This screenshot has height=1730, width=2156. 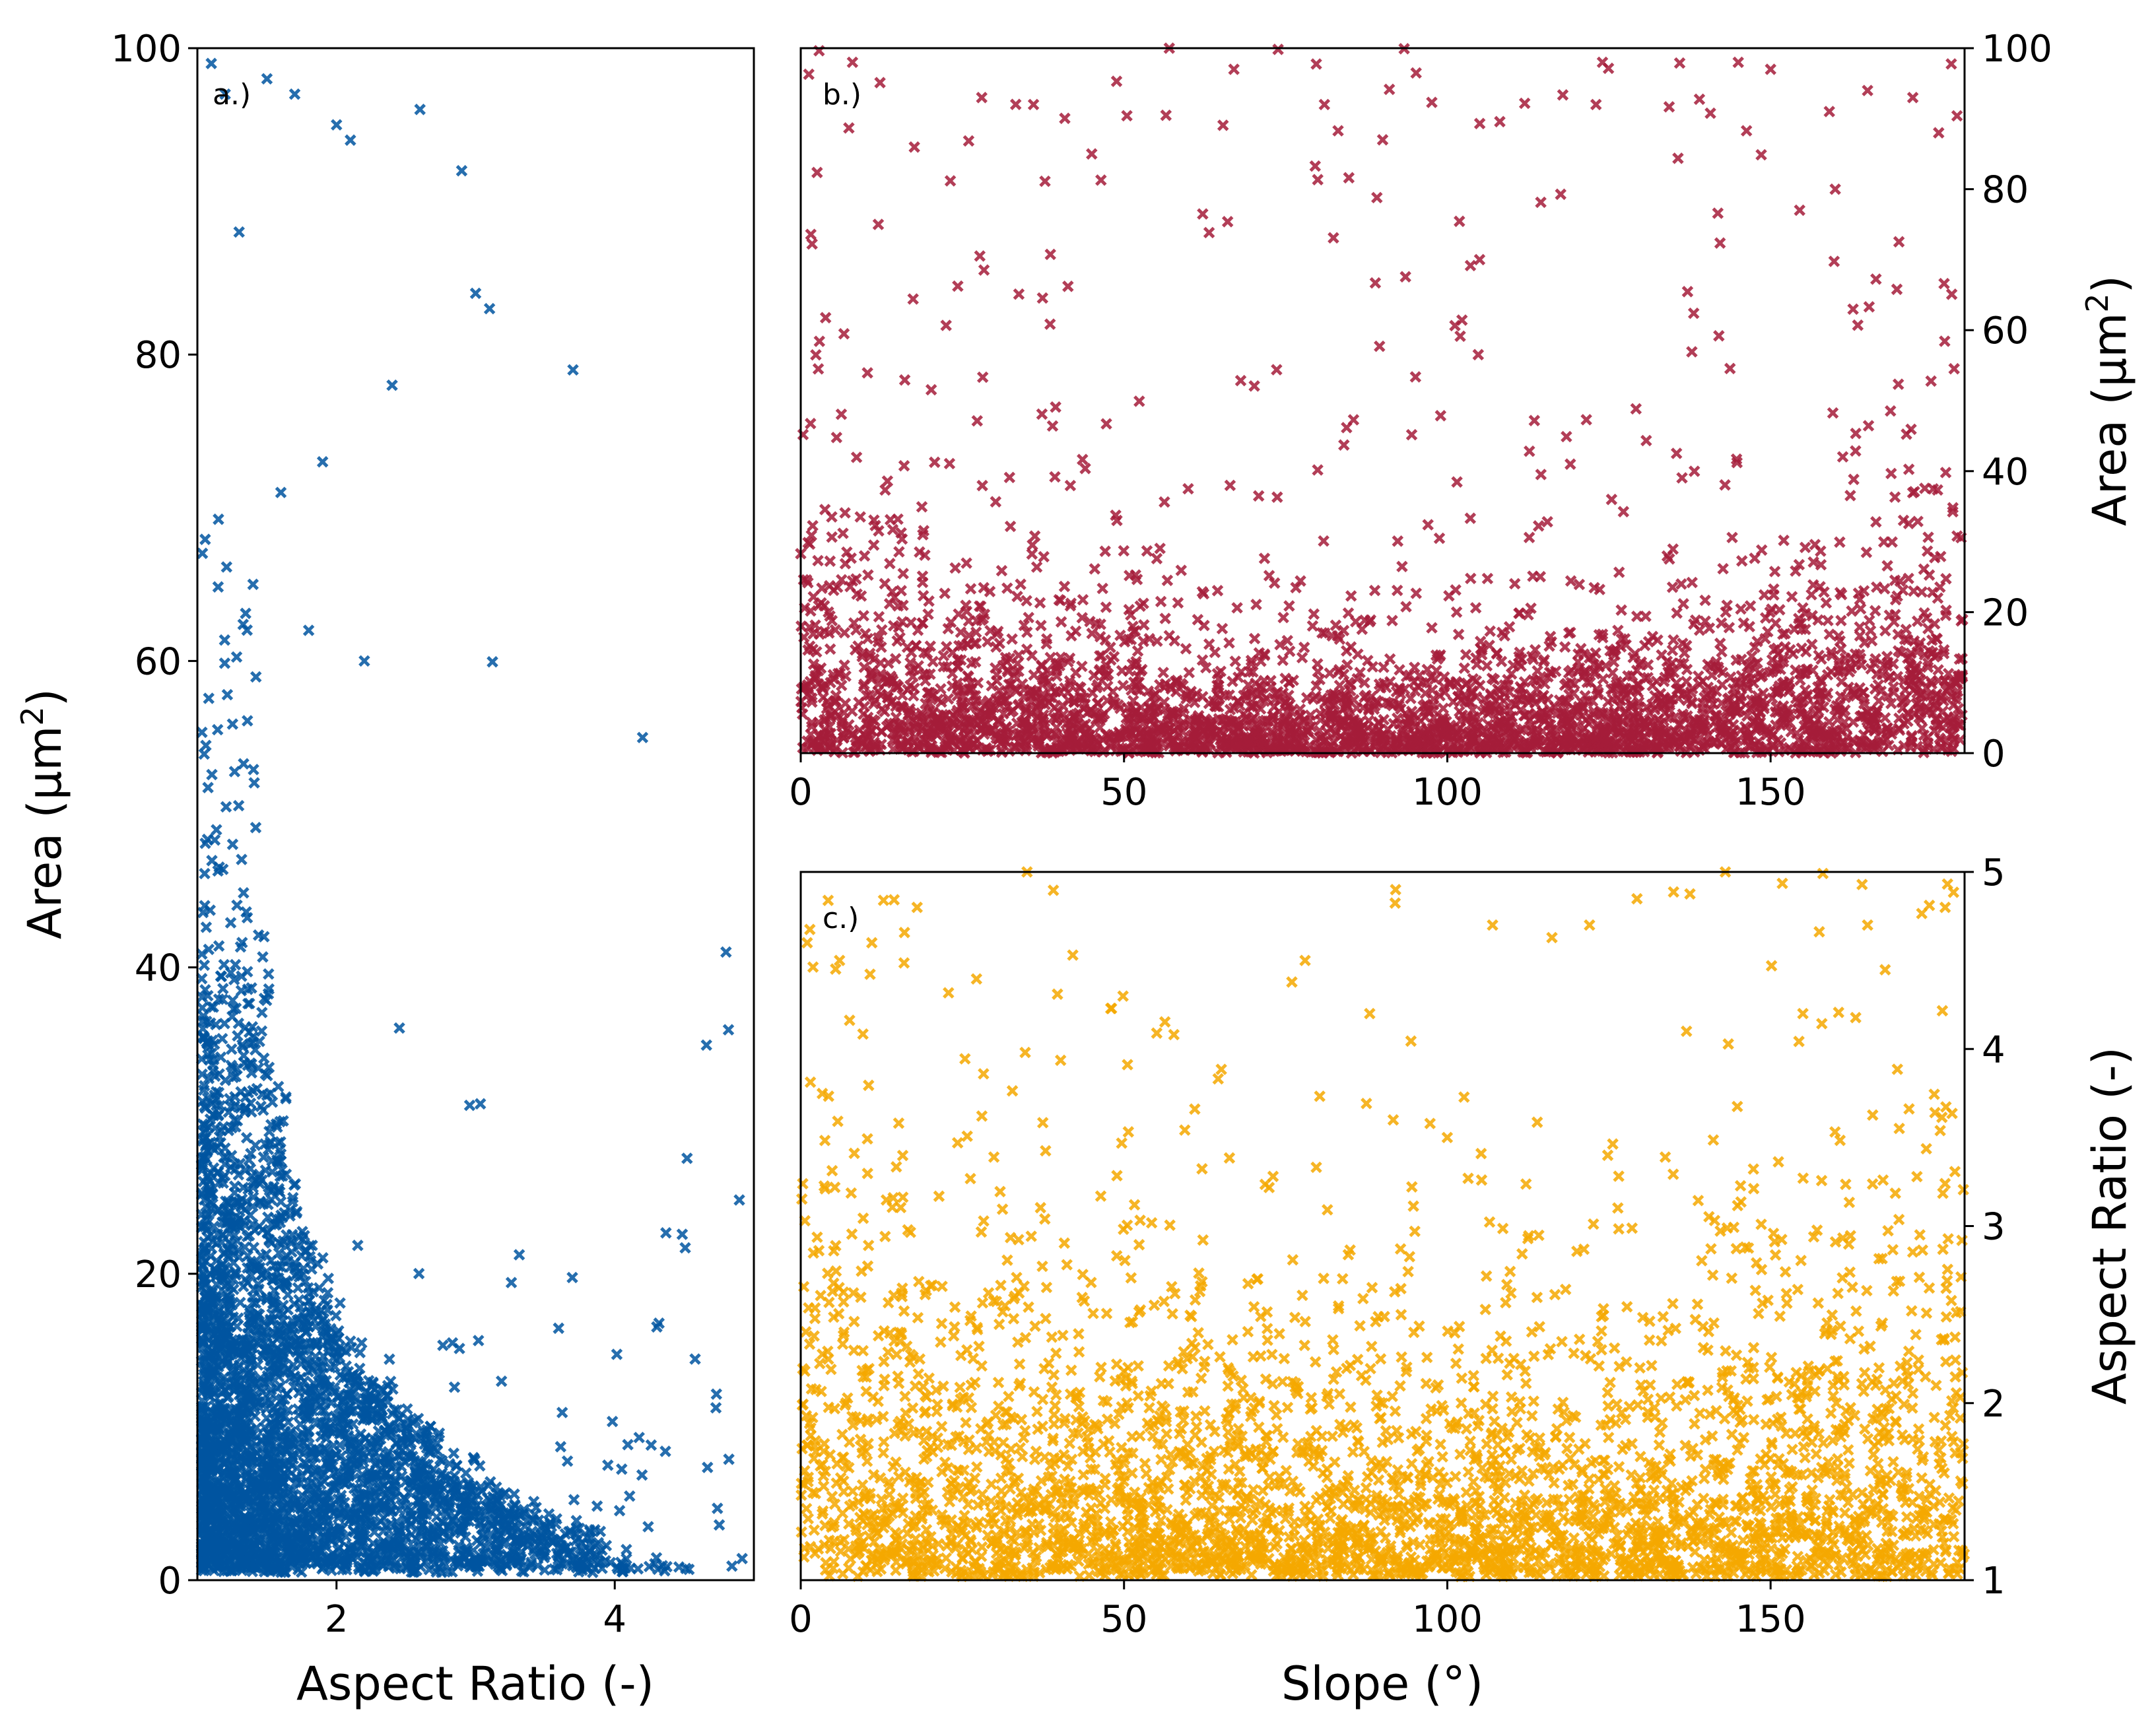 What do you see at coordinates (614, 1620) in the screenshot?
I see `panel-a-x-tick-label: 4` at bounding box center [614, 1620].